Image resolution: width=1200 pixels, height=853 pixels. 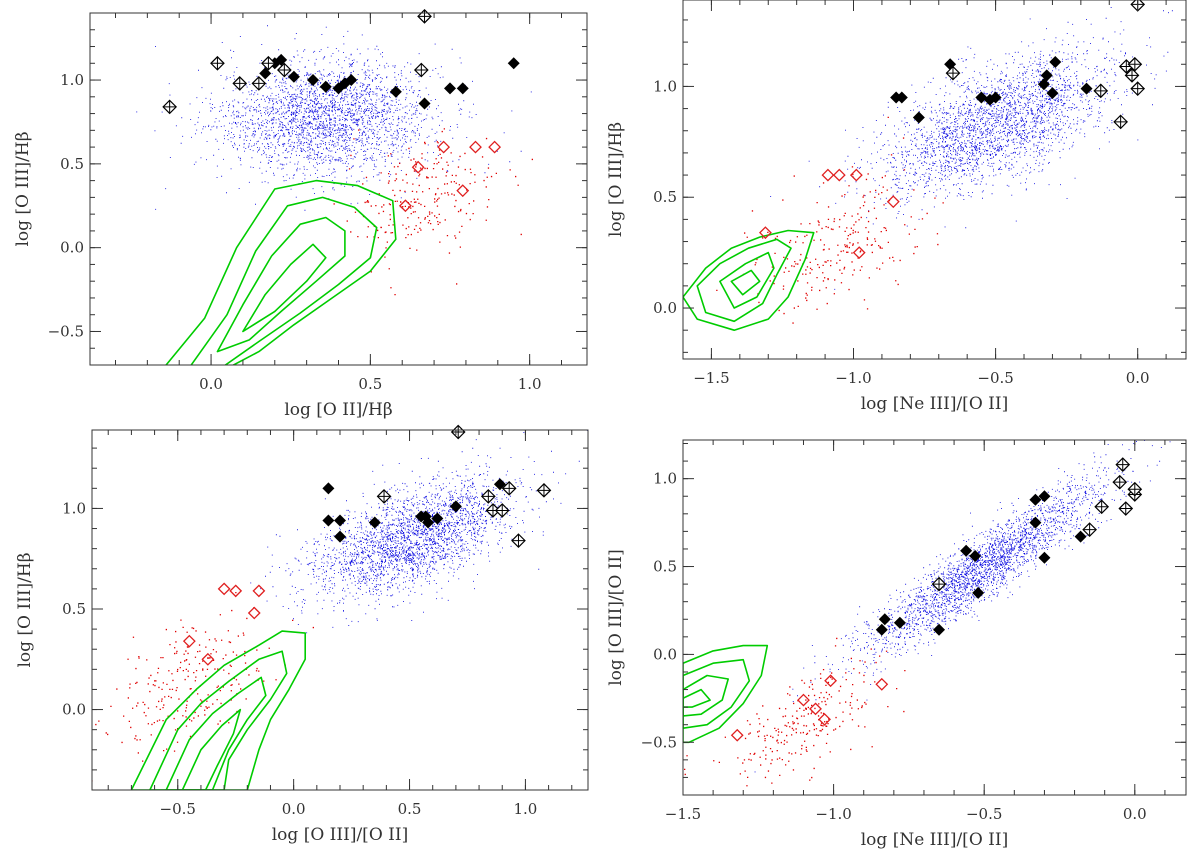 I want to click on x-axis-label: log [O III]/[O II], so click(x=340, y=835).